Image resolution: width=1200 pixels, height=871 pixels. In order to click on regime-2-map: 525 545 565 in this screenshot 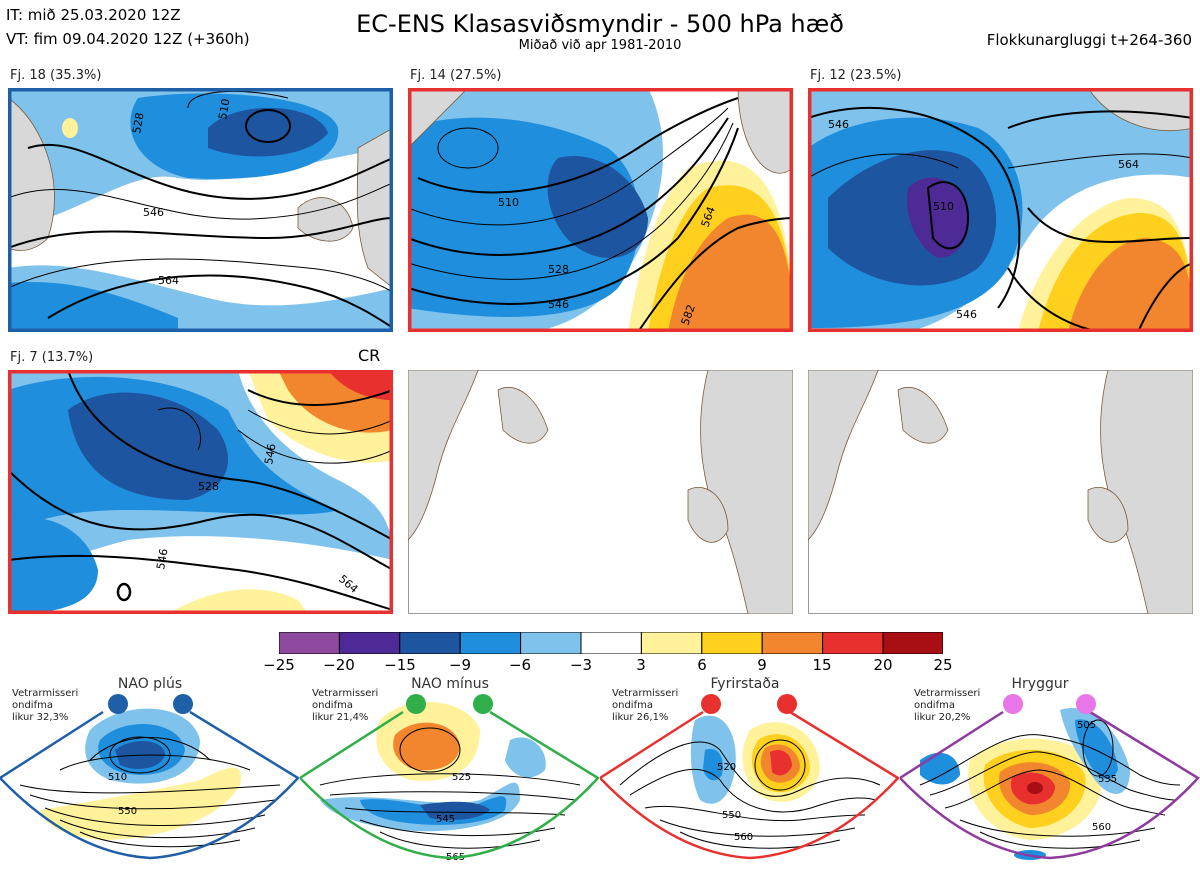, I will do `click(450, 778)`.